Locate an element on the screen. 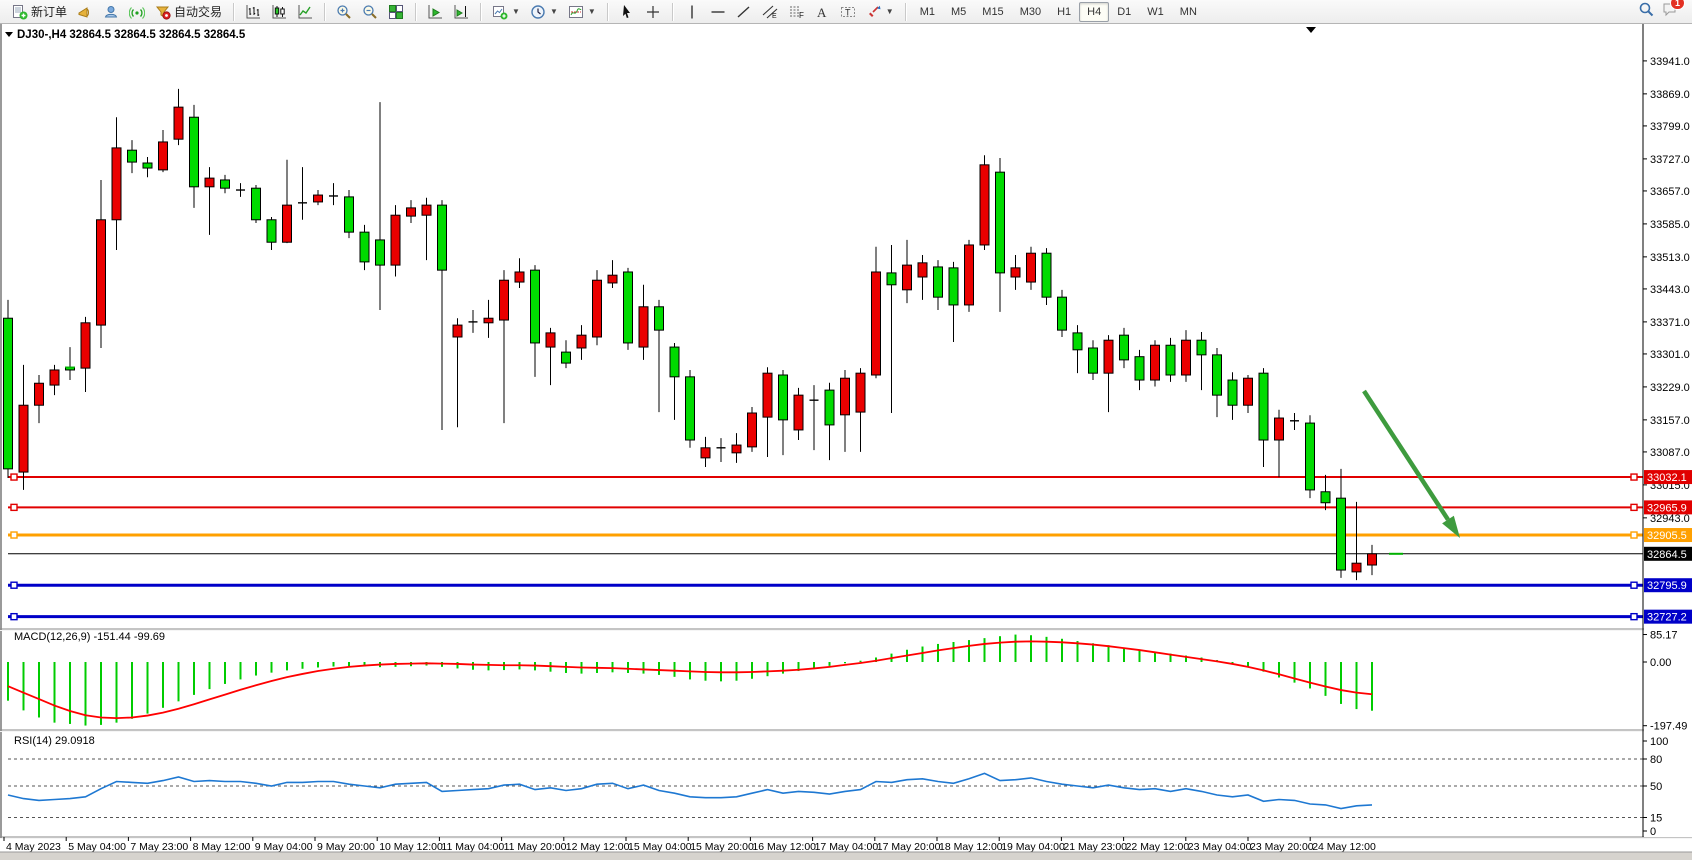  price-axis-label: 33443.0 is located at coordinates (1670, 290).